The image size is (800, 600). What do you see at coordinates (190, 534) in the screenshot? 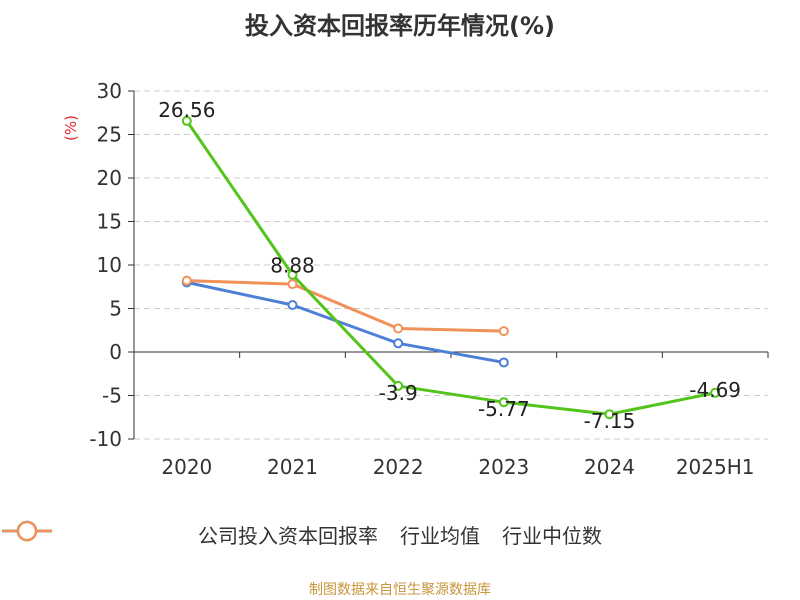
I see `legend-item: 公司投入资本回报率` at bounding box center [190, 534].